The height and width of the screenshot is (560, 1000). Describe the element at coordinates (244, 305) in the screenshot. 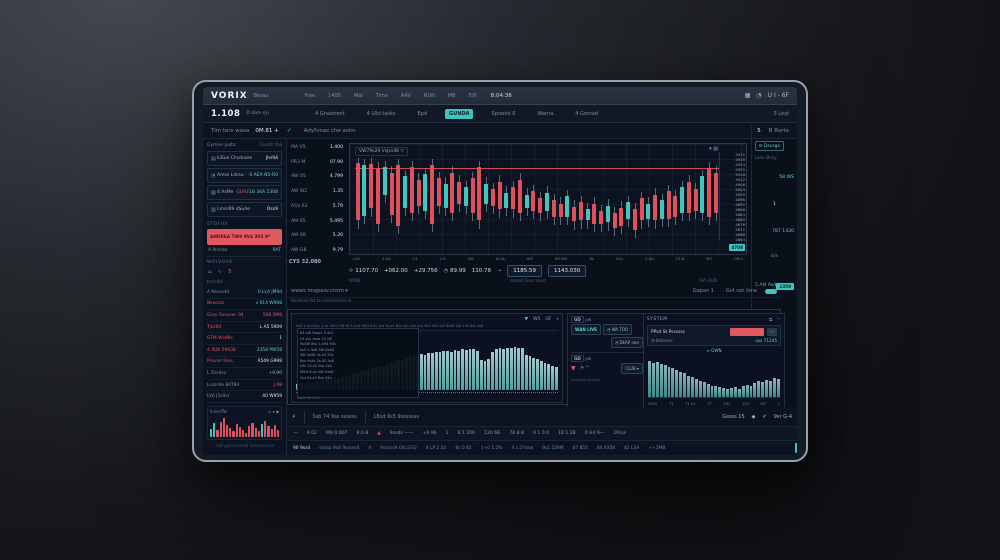

I see `position-row: Nsvssss s 914 W998` at that location.